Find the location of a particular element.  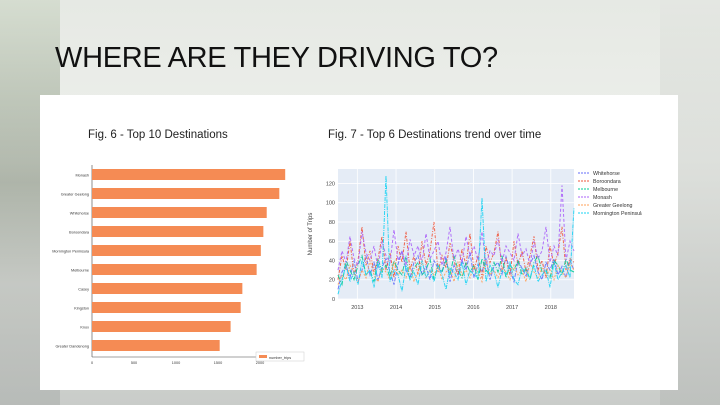

line-series-boroondara is located at coordinates (456, 250).